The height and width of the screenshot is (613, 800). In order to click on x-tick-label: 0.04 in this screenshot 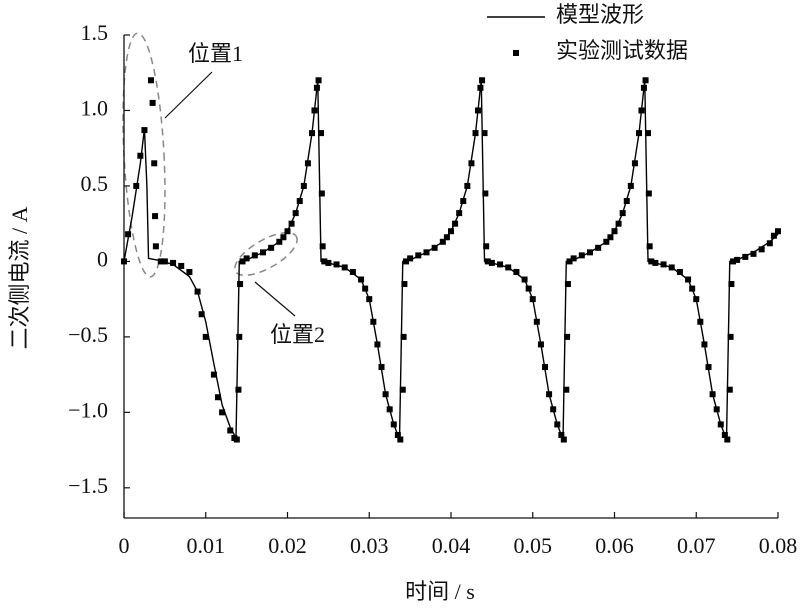, I will do `click(451, 545)`.